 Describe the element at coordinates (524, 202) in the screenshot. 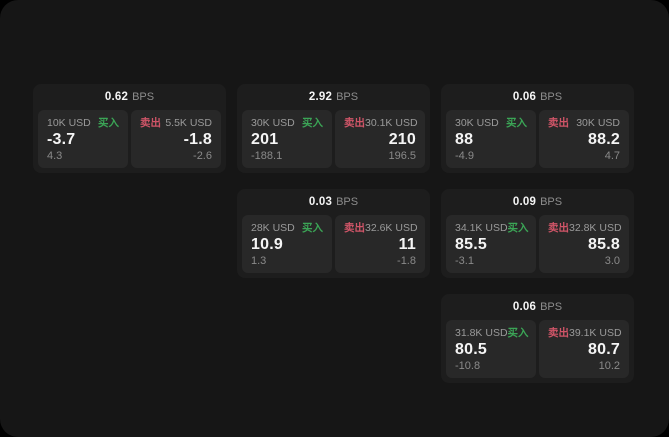

I see `bps-value: 0.09` at that location.